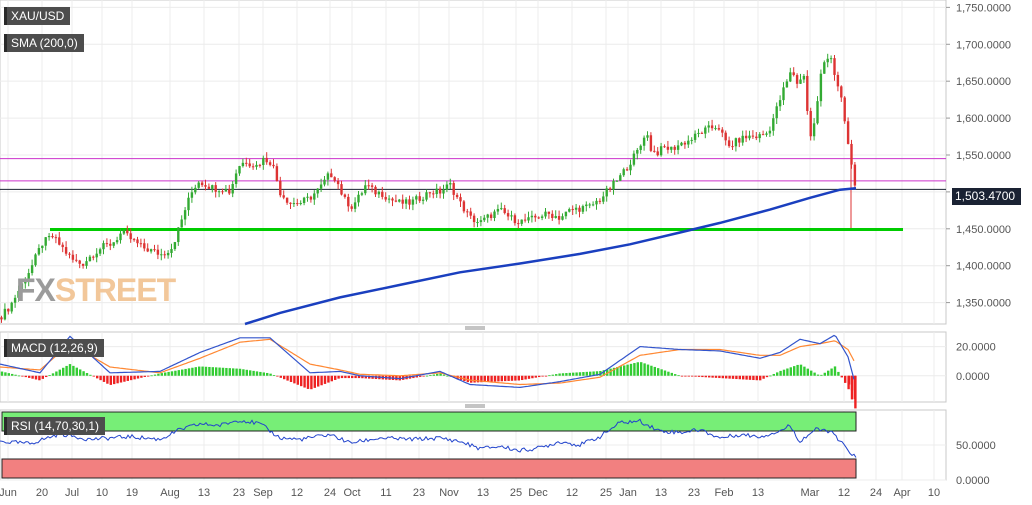 The image size is (1032, 505). I want to click on rsi-label: RSI (14,70,30,1), so click(55, 426).